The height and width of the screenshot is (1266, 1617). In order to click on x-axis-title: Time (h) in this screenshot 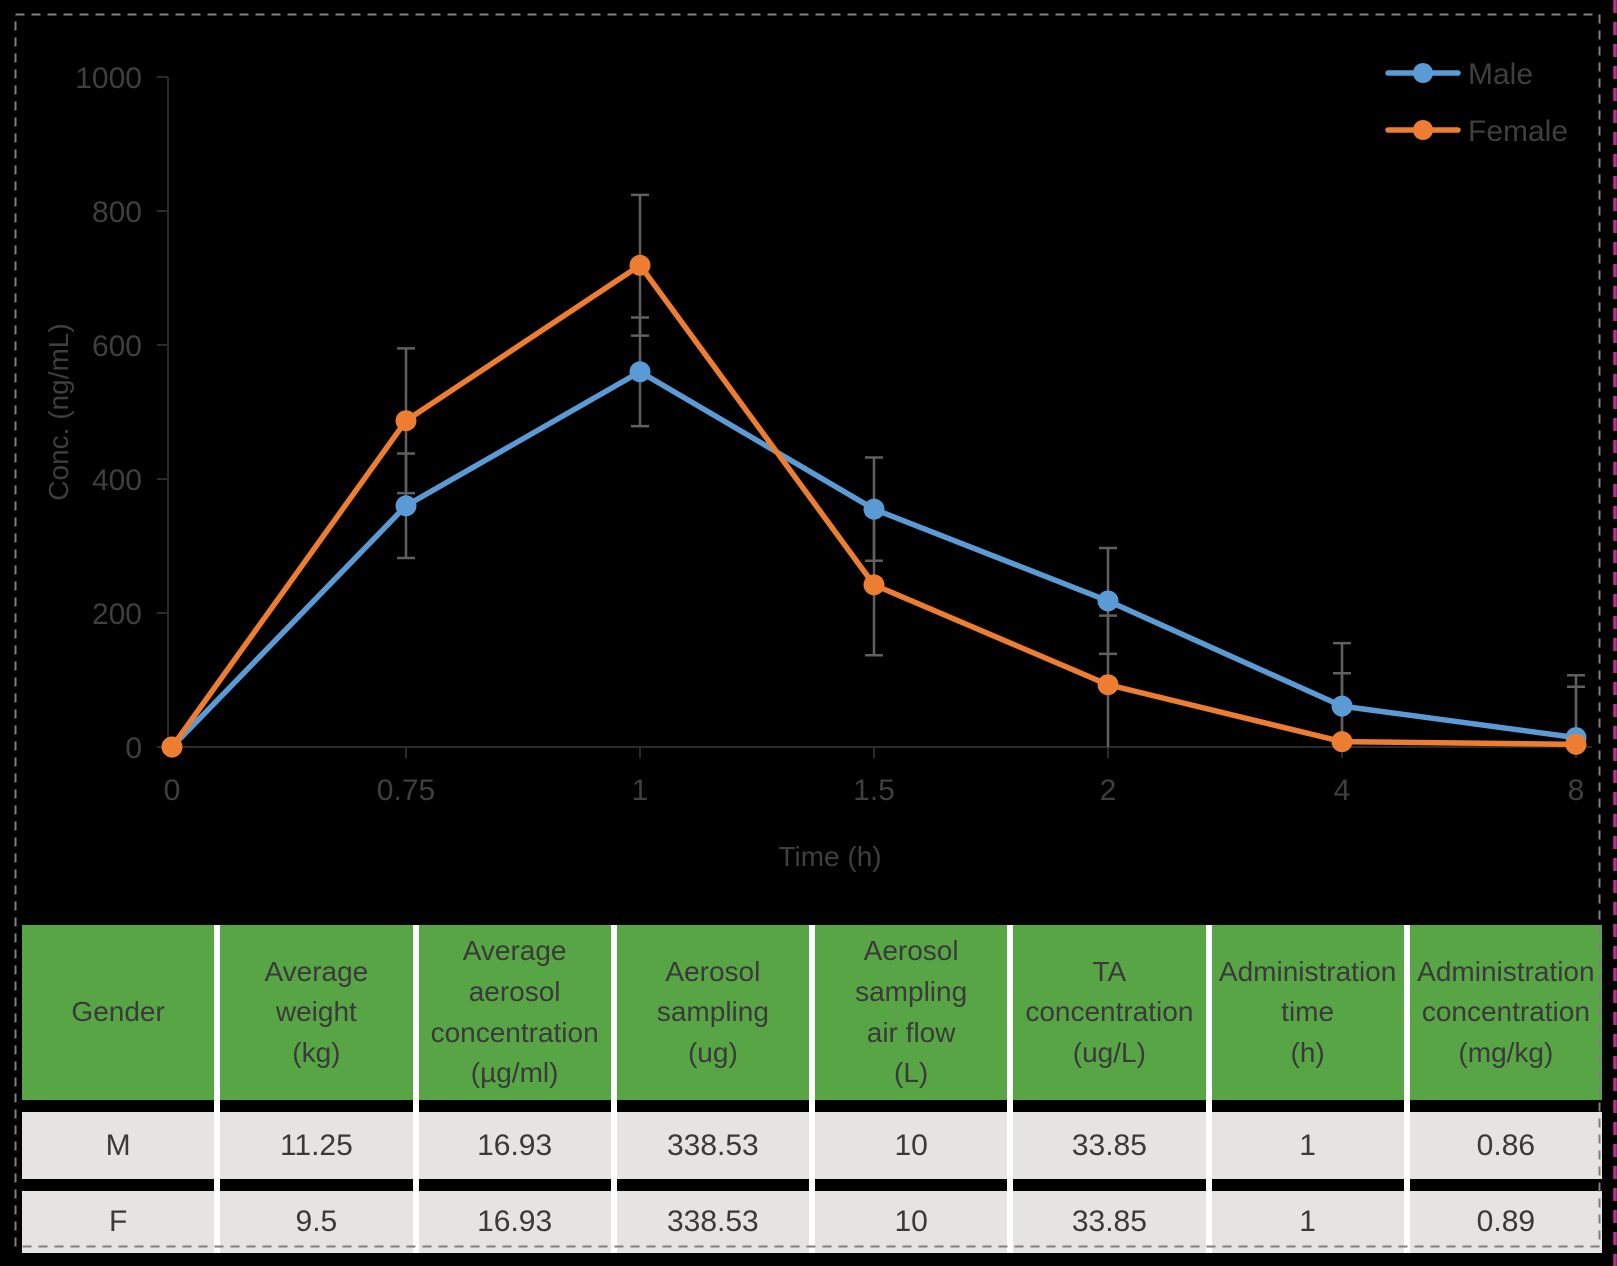, I will do `click(829, 856)`.